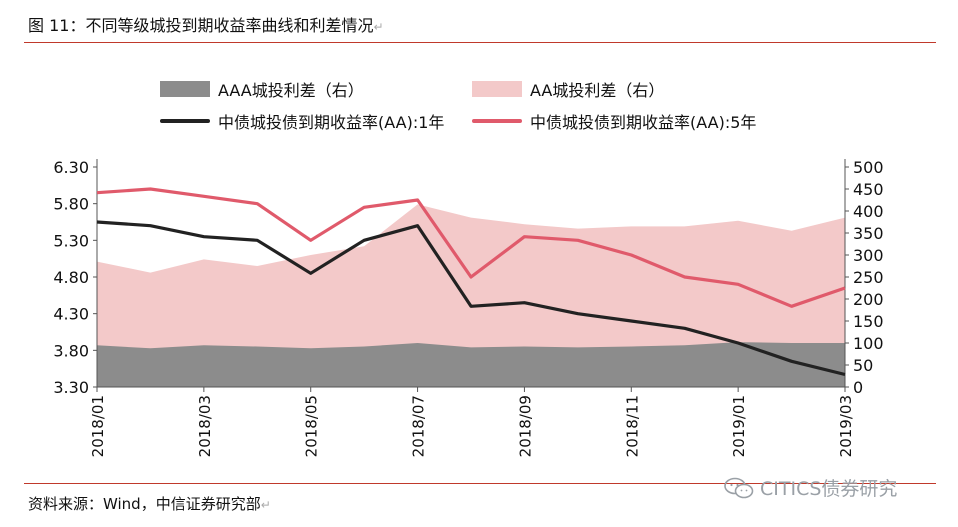 This screenshot has height=527, width=958. What do you see at coordinates (149, 504) in the screenshot?
I see `source-note: 资料来源：Wind，中信证券研究部↵` at bounding box center [149, 504].